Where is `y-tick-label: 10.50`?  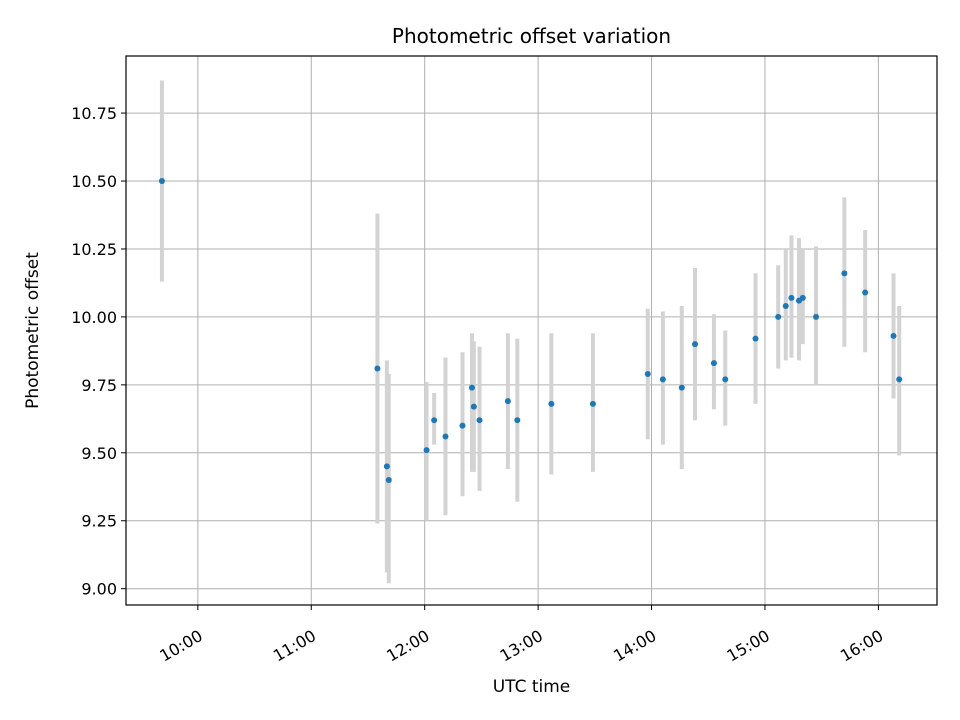
y-tick-label: 10.50 is located at coordinates (94, 181).